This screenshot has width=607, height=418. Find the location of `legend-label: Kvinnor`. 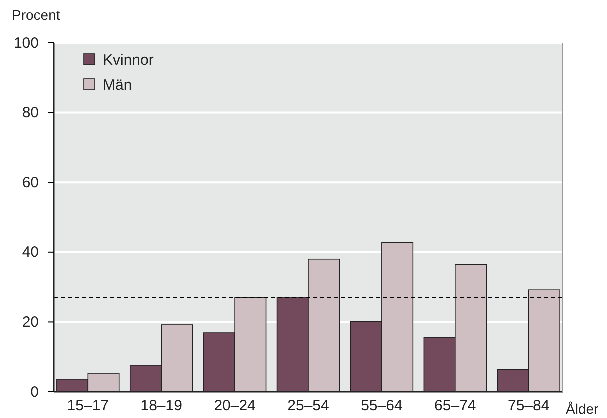

legend-label: Kvinnor is located at coordinates (128, 60).